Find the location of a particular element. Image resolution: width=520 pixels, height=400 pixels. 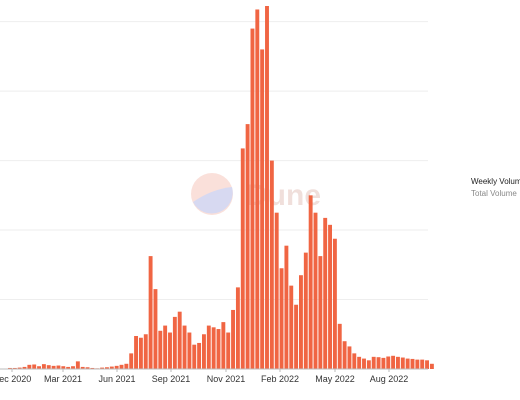

x-tick-label: Sep 2021 is located at coordinates (171, 379).